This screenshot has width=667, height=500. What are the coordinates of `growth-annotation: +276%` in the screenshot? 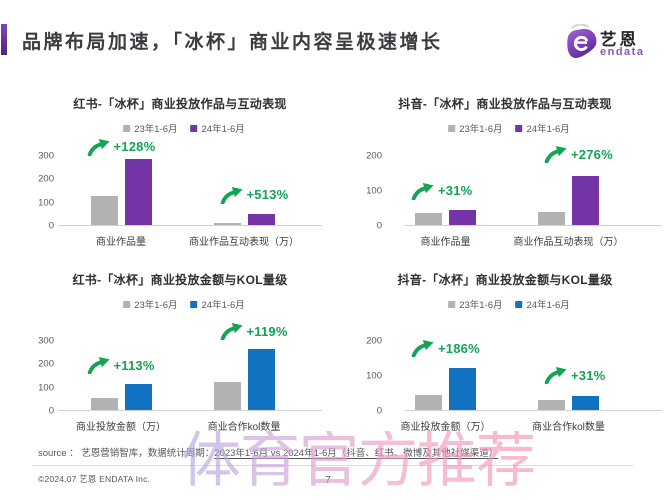 It's located at (578, 154).